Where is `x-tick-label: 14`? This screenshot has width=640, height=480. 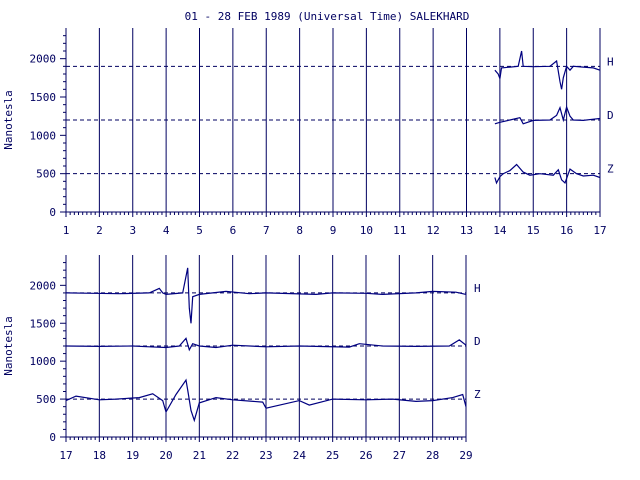 x-tick-label: 14 is located at coordinates (500, 230).